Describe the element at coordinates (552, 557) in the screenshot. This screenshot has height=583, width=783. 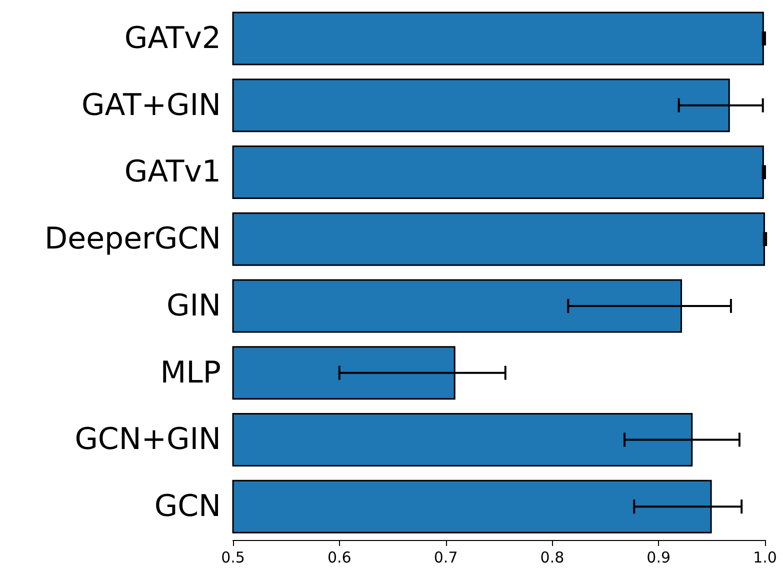
I see `x-tick-label: 0.8` at that location.